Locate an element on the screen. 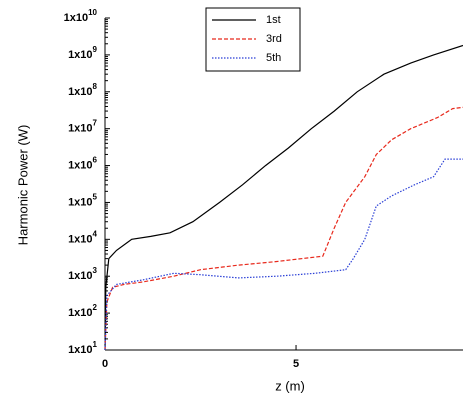 This screenshot has height=405, width=463. y-tick-label: 1x10⁷ is located at coordinates (82, 127).